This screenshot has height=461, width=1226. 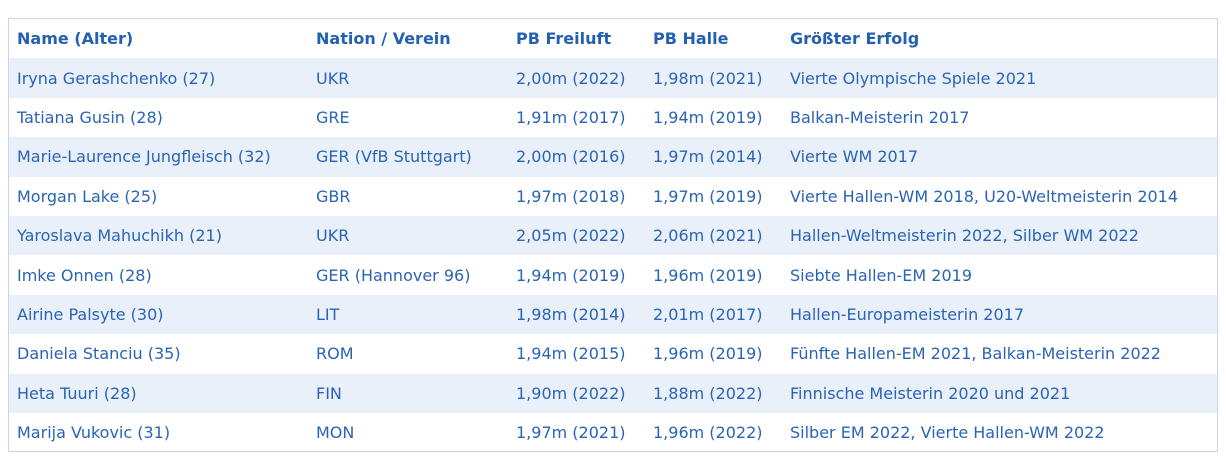 I want to click on header-name: Name (Alter), so click(x=75, y=39).